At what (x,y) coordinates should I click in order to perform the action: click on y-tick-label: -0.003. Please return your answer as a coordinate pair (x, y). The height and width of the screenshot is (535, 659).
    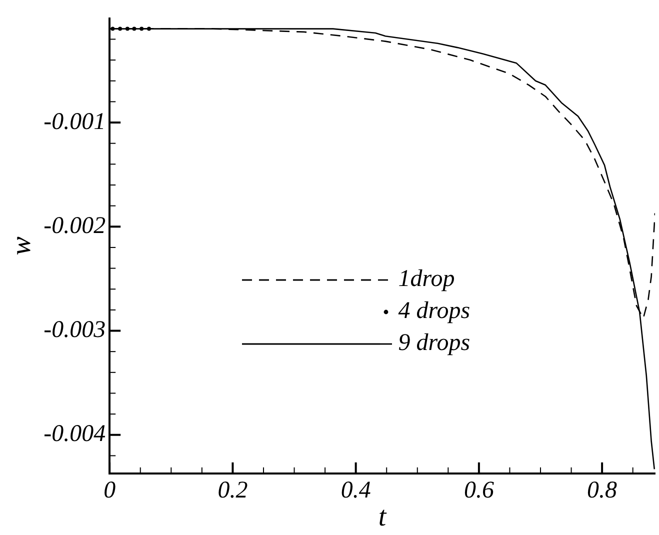
    Looking at the image, I should click on (75, 330).